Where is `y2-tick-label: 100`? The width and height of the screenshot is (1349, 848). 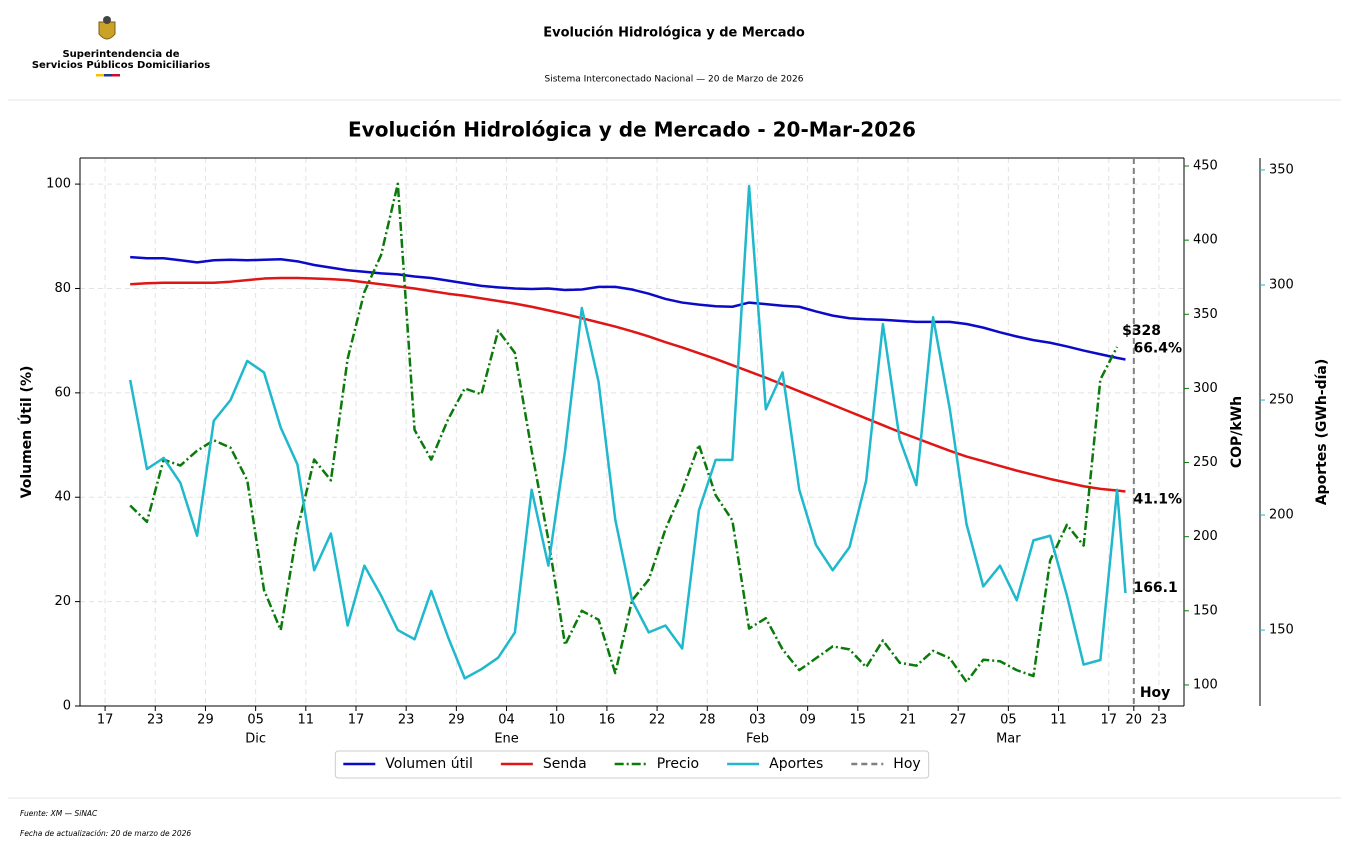
y2-tick-label: 100 is located at coordinates (1205, 684).